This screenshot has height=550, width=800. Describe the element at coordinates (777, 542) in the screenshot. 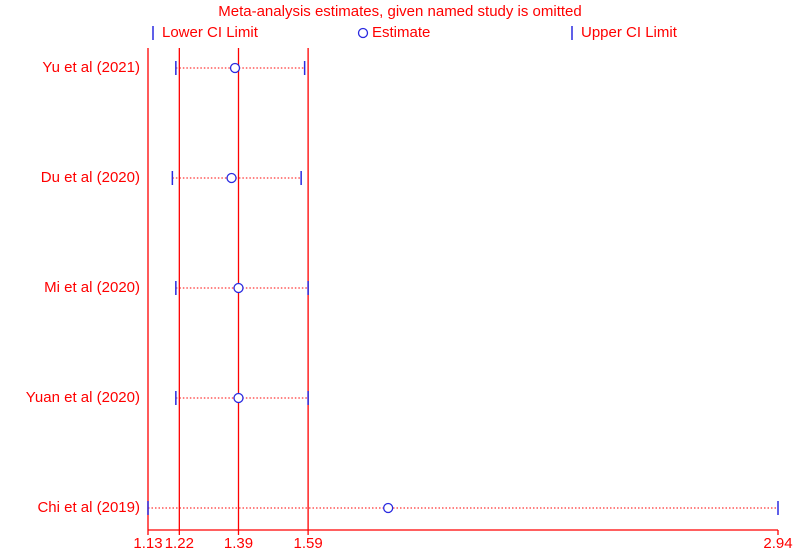

I see `x-tick-label: 2.94` at that location.